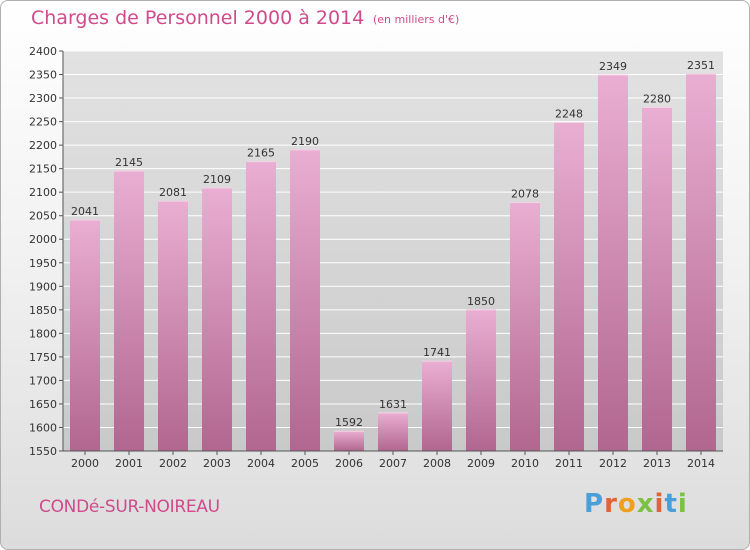 Image resolution: width=750 pixels, height=550 pixels. Describe the element at coordinates (657, 98) in the screenshot. I see `data-label: 2280` at that location.